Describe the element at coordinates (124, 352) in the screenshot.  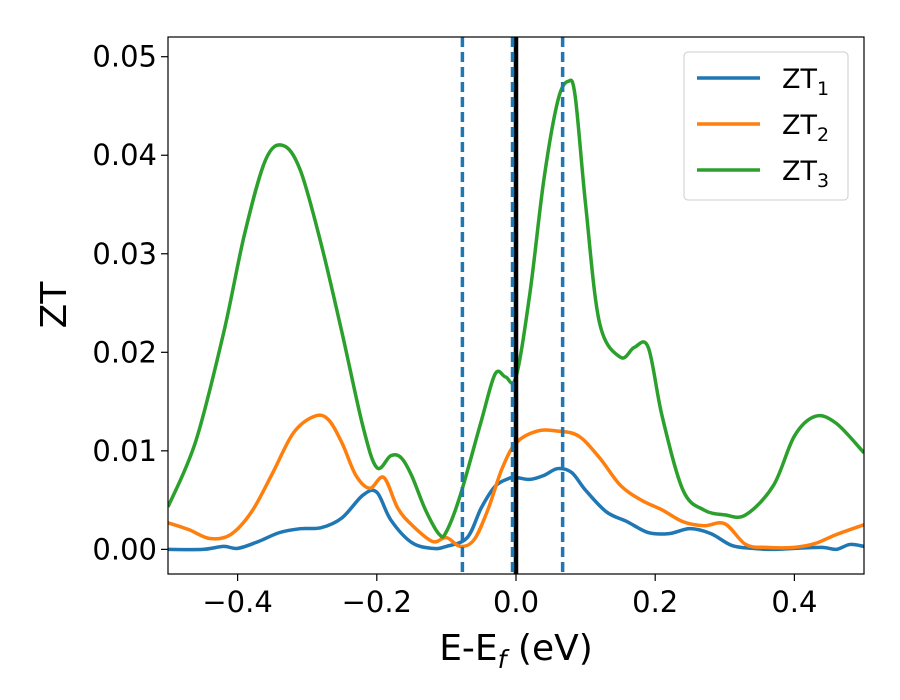
I see `y-tick-label: 0.02` at that location.